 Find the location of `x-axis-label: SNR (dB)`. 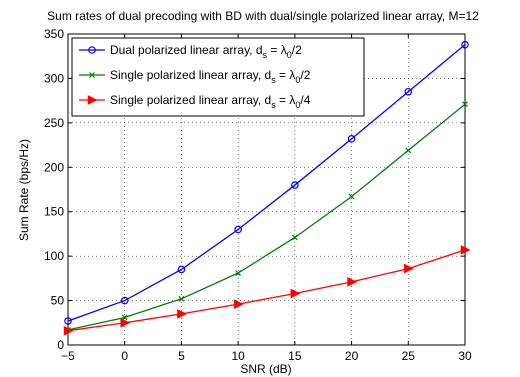

x-axis-label: SNR (dB) is located at coordinates (265, 369).